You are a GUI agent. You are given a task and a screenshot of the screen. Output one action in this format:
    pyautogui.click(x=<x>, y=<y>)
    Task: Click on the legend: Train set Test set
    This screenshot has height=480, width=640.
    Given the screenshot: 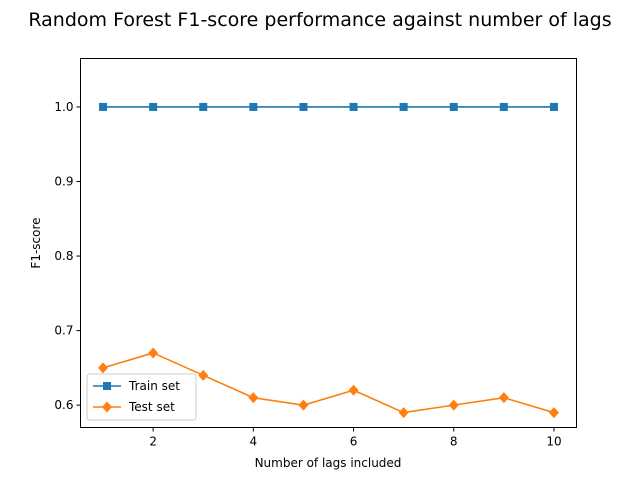 What is the action you would take?
    pyautogui.click(x=141, y=397)
    